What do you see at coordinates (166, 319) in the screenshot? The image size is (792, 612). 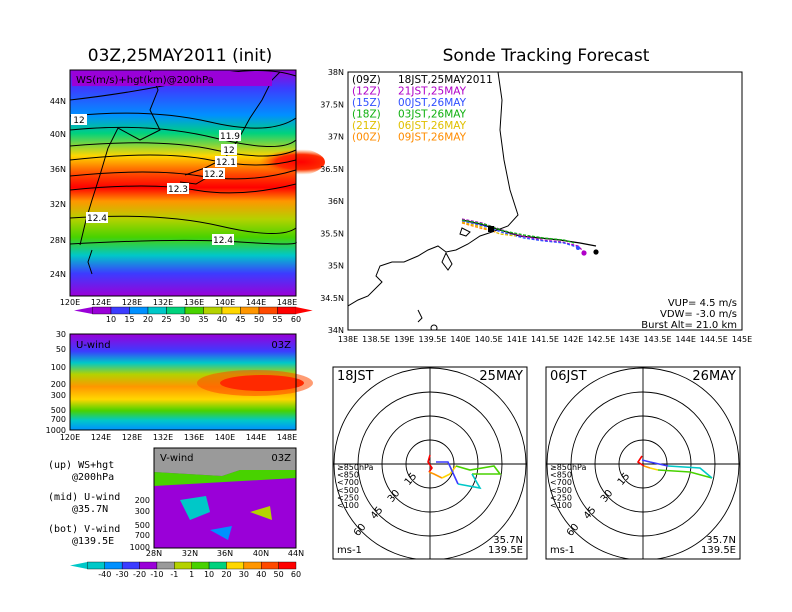 I see `colorbar-tick: 25` at bounding box center [166, 319].